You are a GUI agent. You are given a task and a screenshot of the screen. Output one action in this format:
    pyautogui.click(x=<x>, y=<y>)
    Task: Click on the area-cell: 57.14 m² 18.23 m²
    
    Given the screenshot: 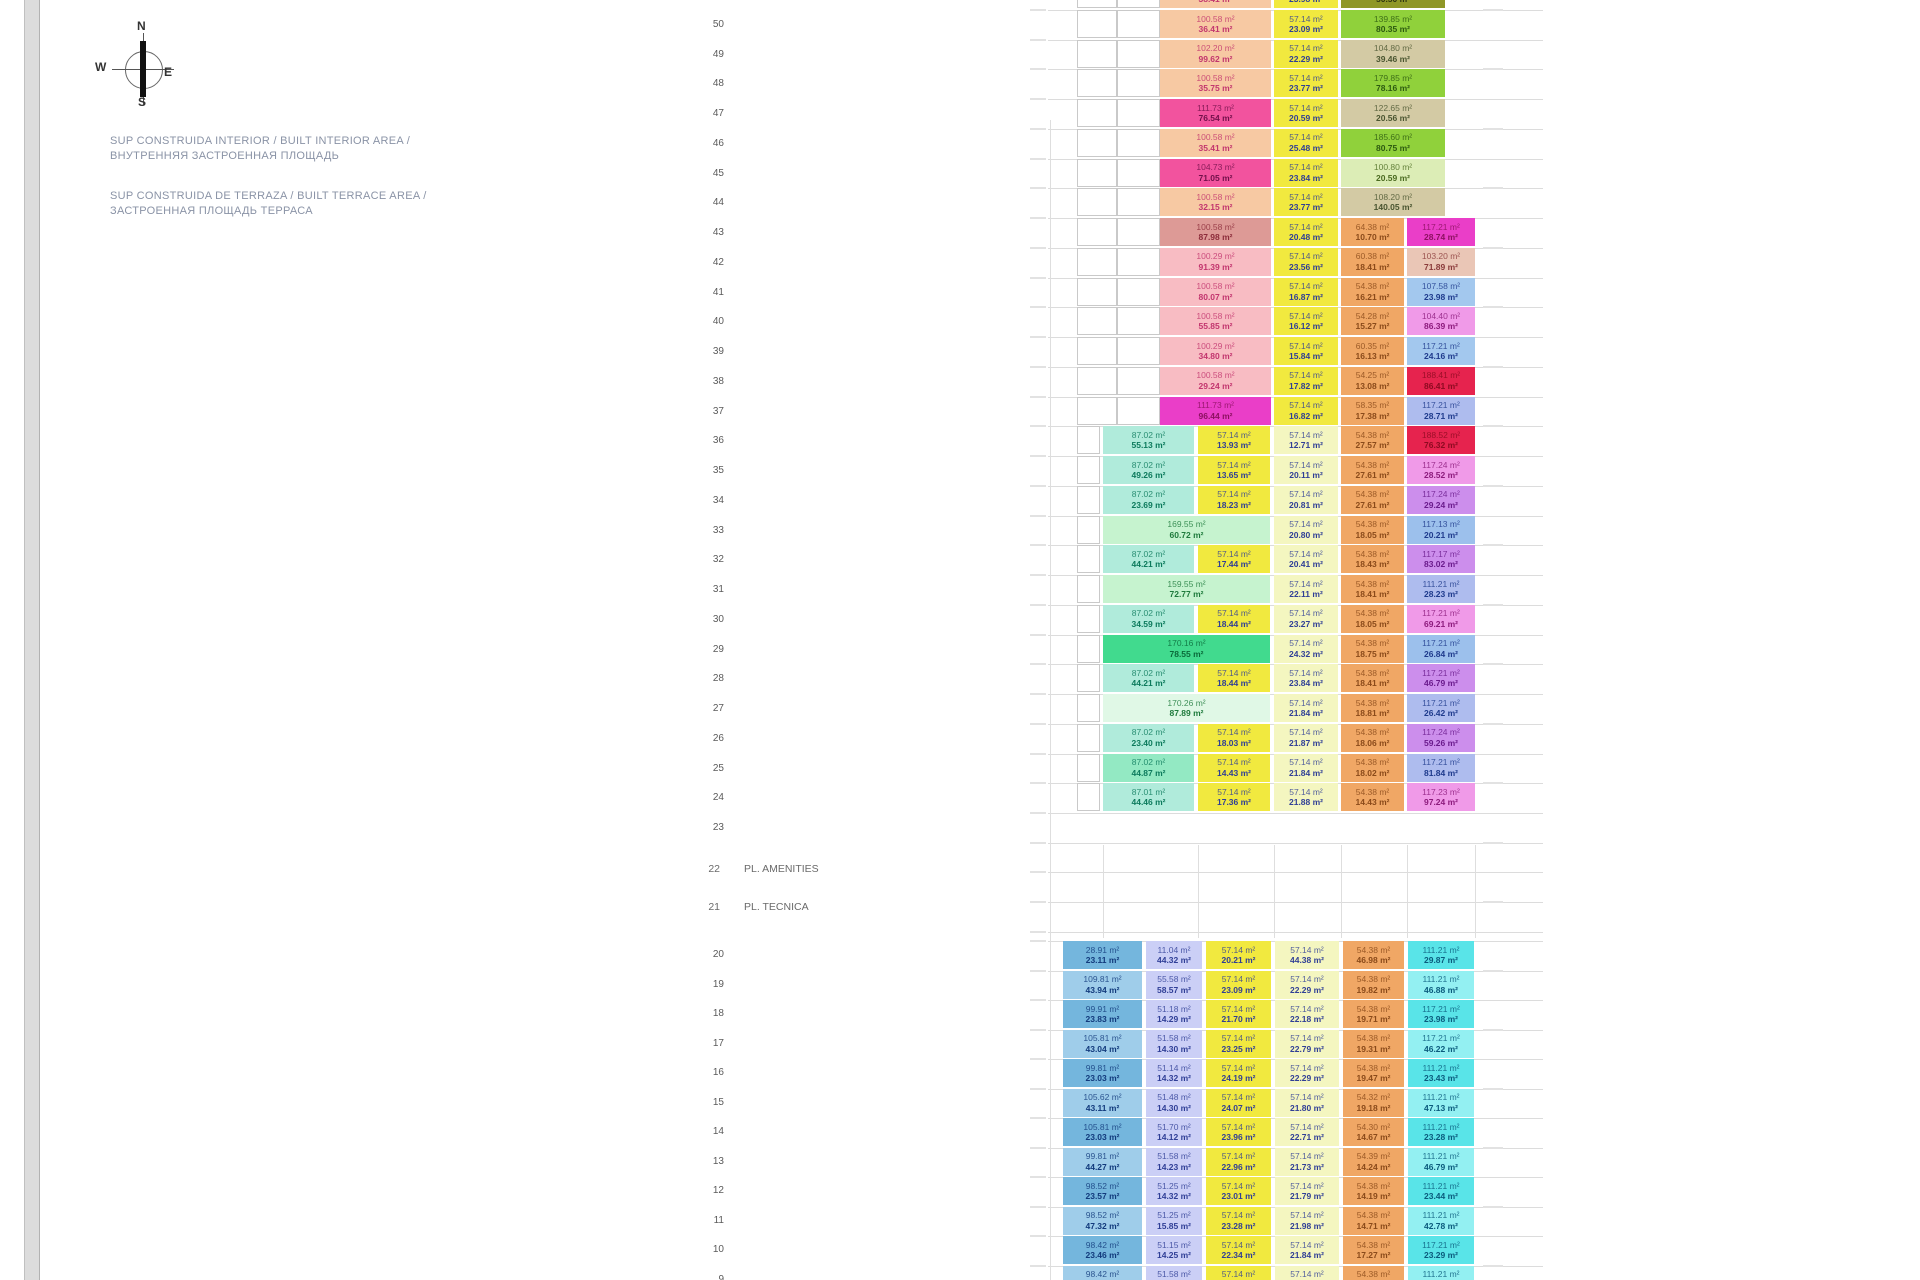 What is the action you would take?
    pyautogui.click(x=1234, y=499)
    